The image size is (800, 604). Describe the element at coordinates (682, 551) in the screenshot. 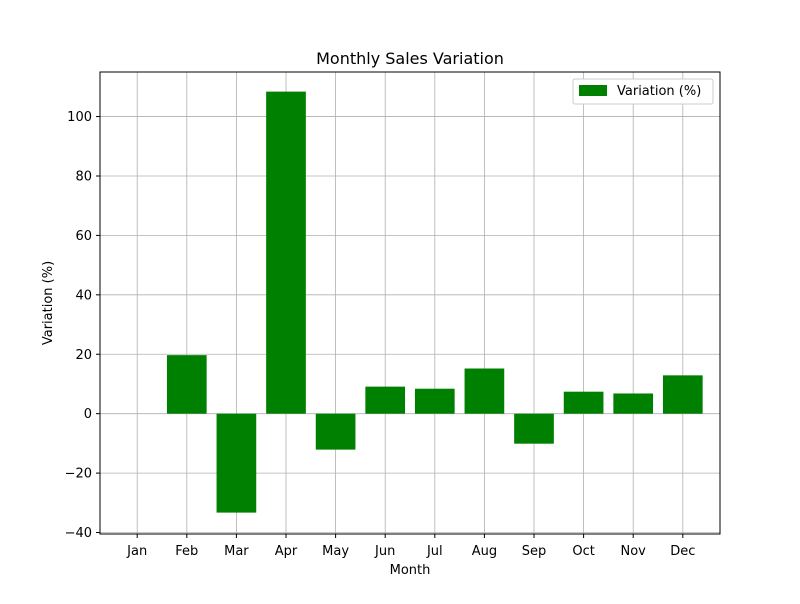

I see `x-tick-label: Dec` at that location.